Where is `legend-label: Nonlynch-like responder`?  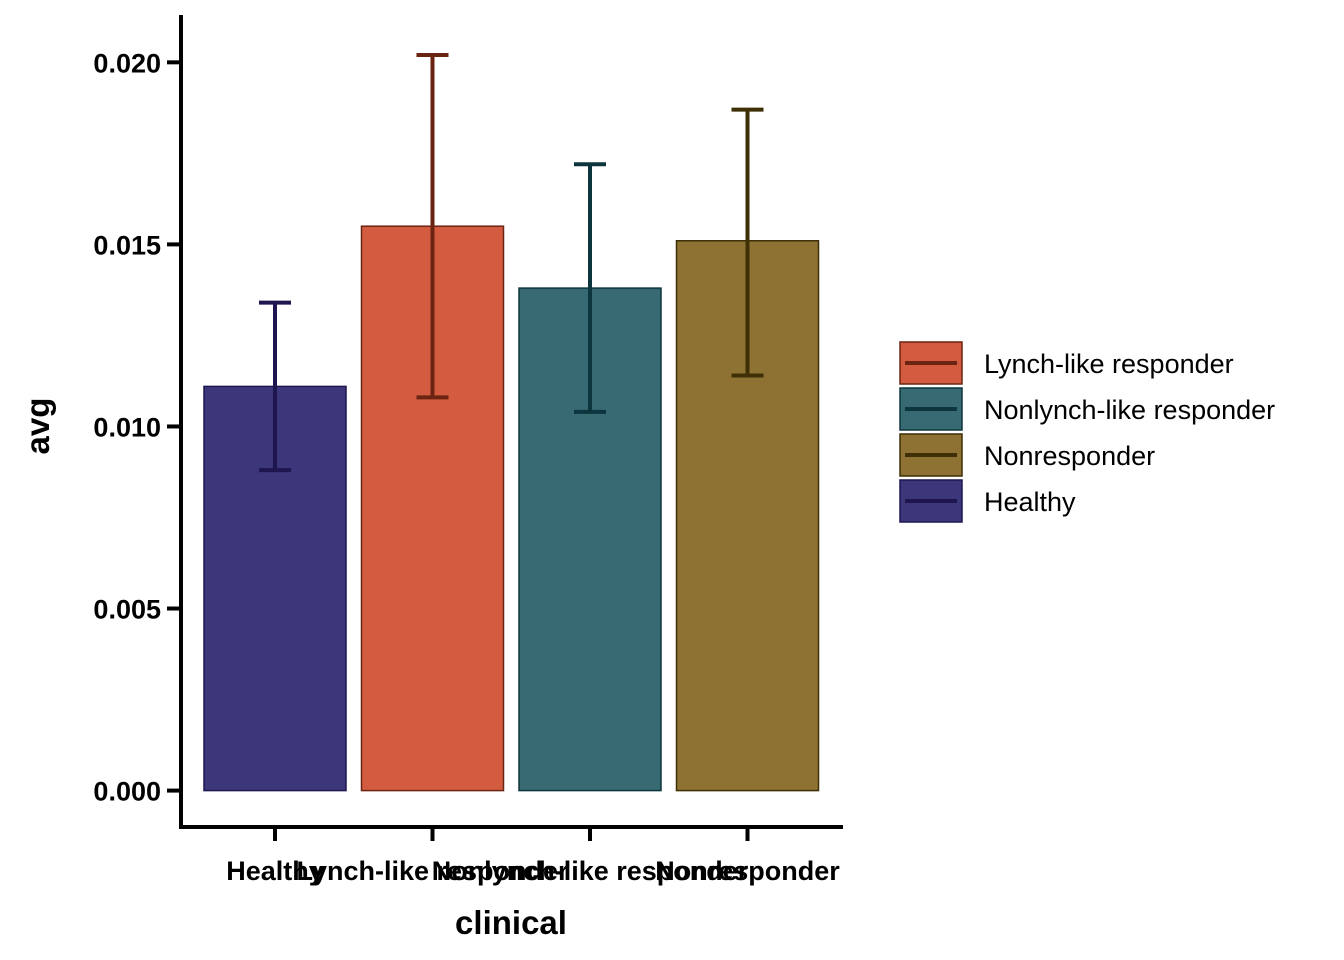
legend-label: Nonlynch-like responder is located at coordinates (1129, 410).